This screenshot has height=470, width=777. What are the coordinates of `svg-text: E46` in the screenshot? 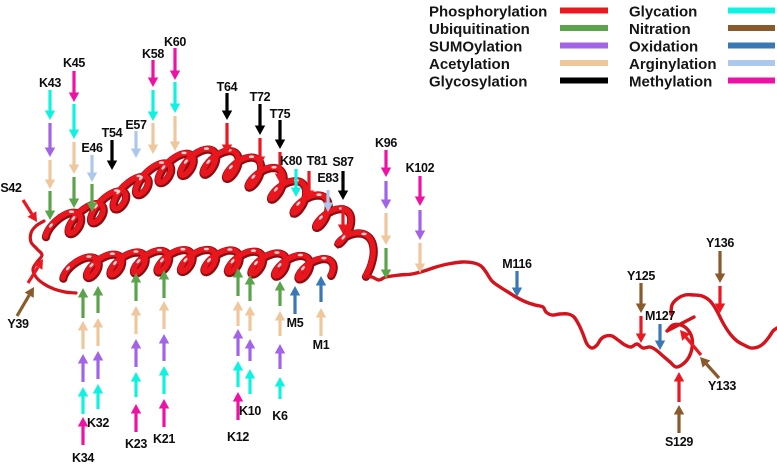 It's located at (92, 148).